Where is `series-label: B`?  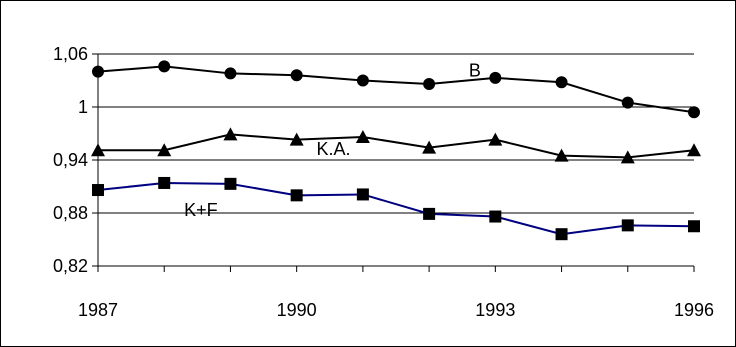 series-label: B is located at coordinates (475, 70).